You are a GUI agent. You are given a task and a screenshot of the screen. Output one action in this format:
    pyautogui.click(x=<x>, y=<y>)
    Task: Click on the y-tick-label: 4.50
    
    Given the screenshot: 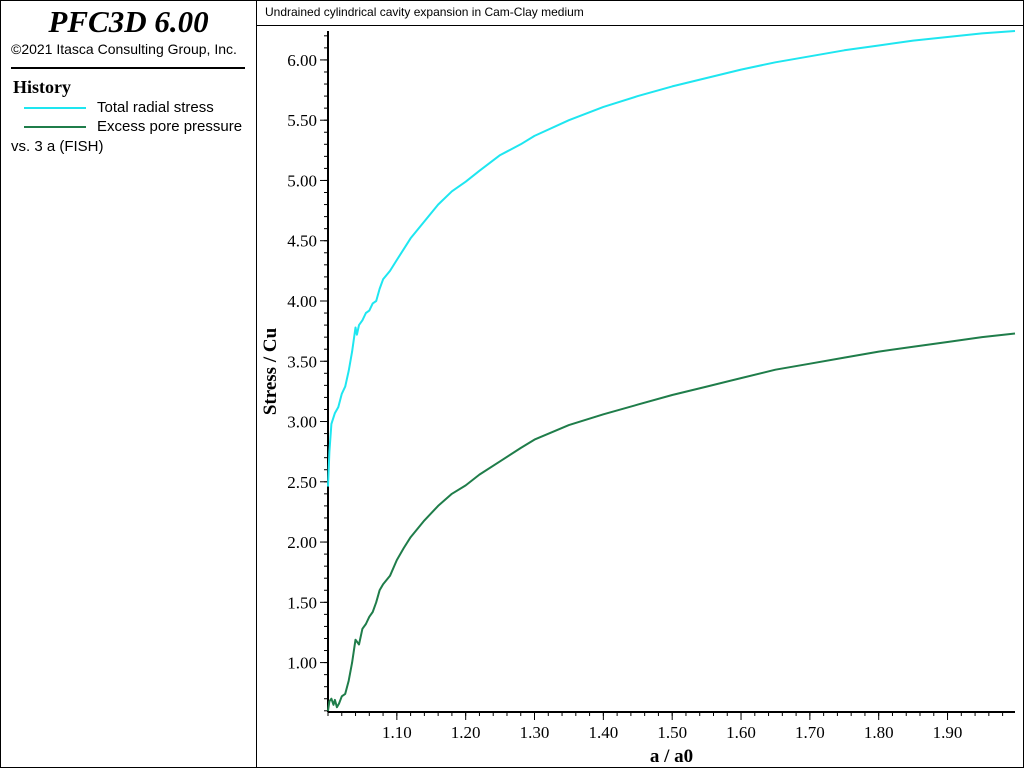 What is the action you would take?
    pyautogui.click(x=302, y=241)
    